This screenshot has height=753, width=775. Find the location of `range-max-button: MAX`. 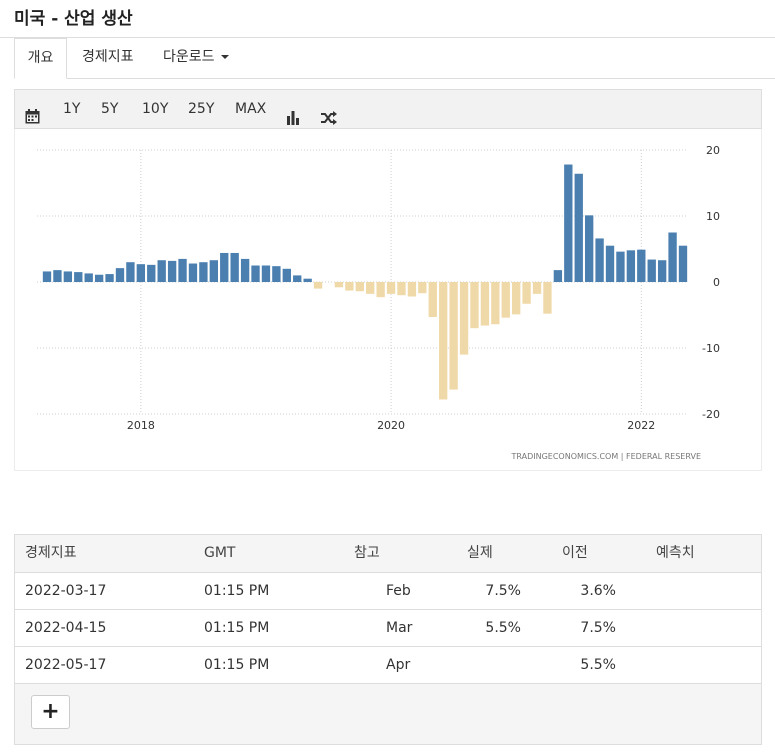

range-max-button: MAX is located at coordinates (251, 109).